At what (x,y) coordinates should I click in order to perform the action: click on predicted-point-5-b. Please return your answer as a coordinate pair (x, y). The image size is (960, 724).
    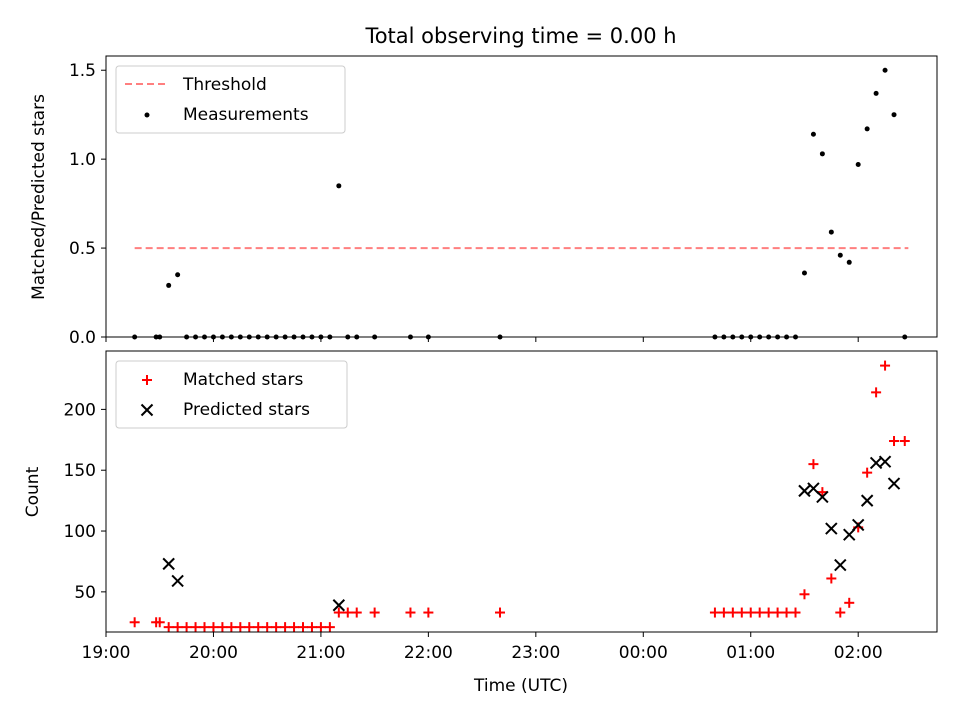
    Looking at the image, I should click on (822, 497).